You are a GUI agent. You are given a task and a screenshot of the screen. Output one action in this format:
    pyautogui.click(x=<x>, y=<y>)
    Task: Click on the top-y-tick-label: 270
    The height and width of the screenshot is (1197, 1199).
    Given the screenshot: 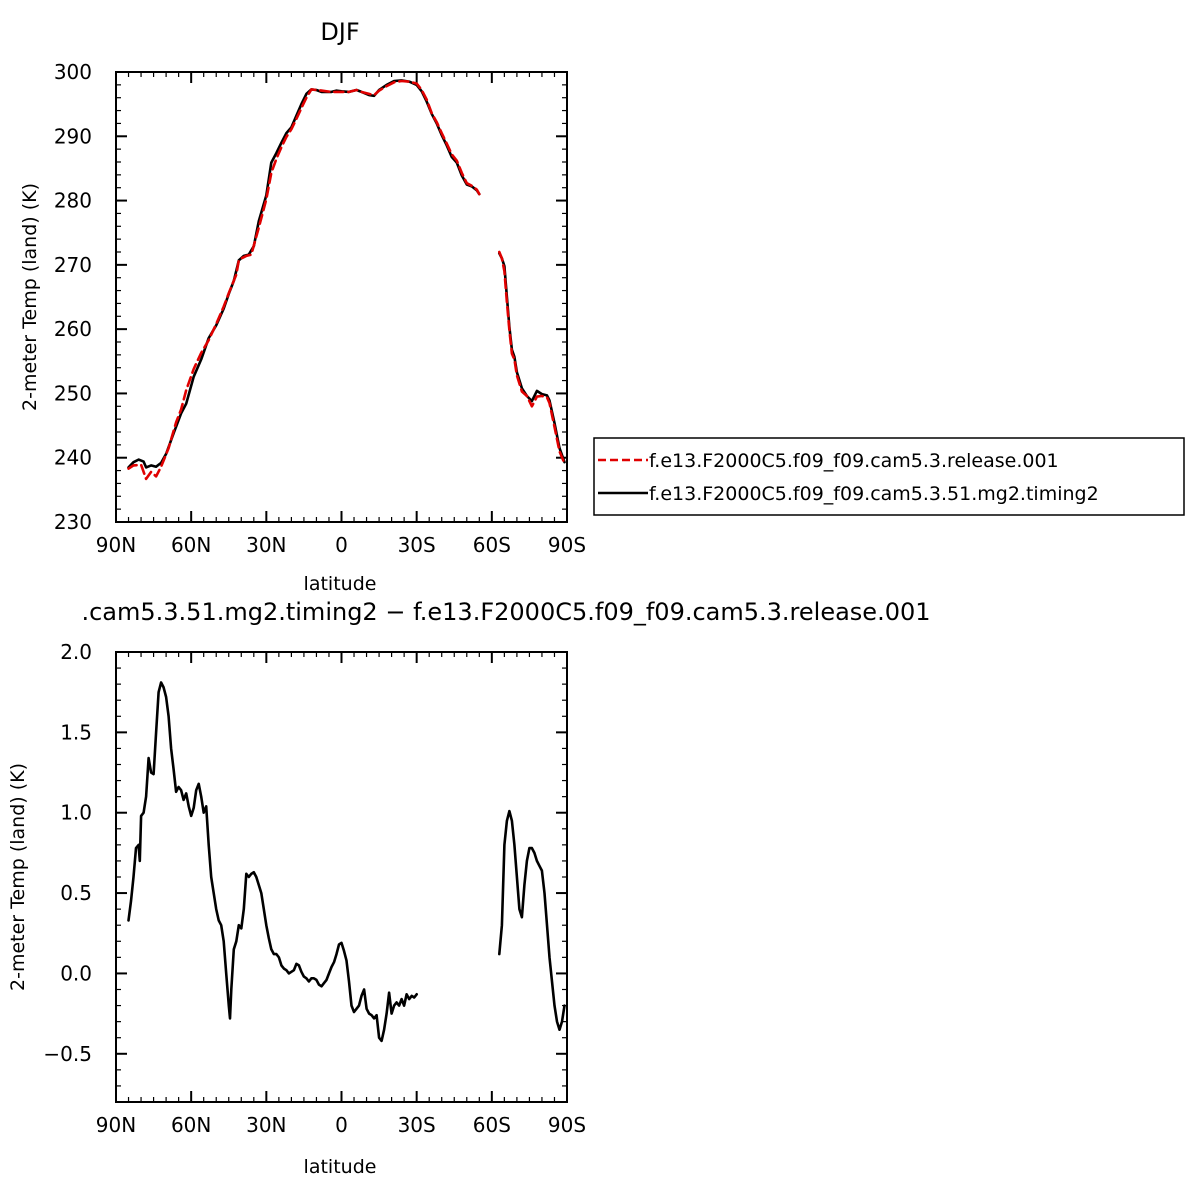 What is the action you would take?
    pyautogui.click(x=73, y=265)
    